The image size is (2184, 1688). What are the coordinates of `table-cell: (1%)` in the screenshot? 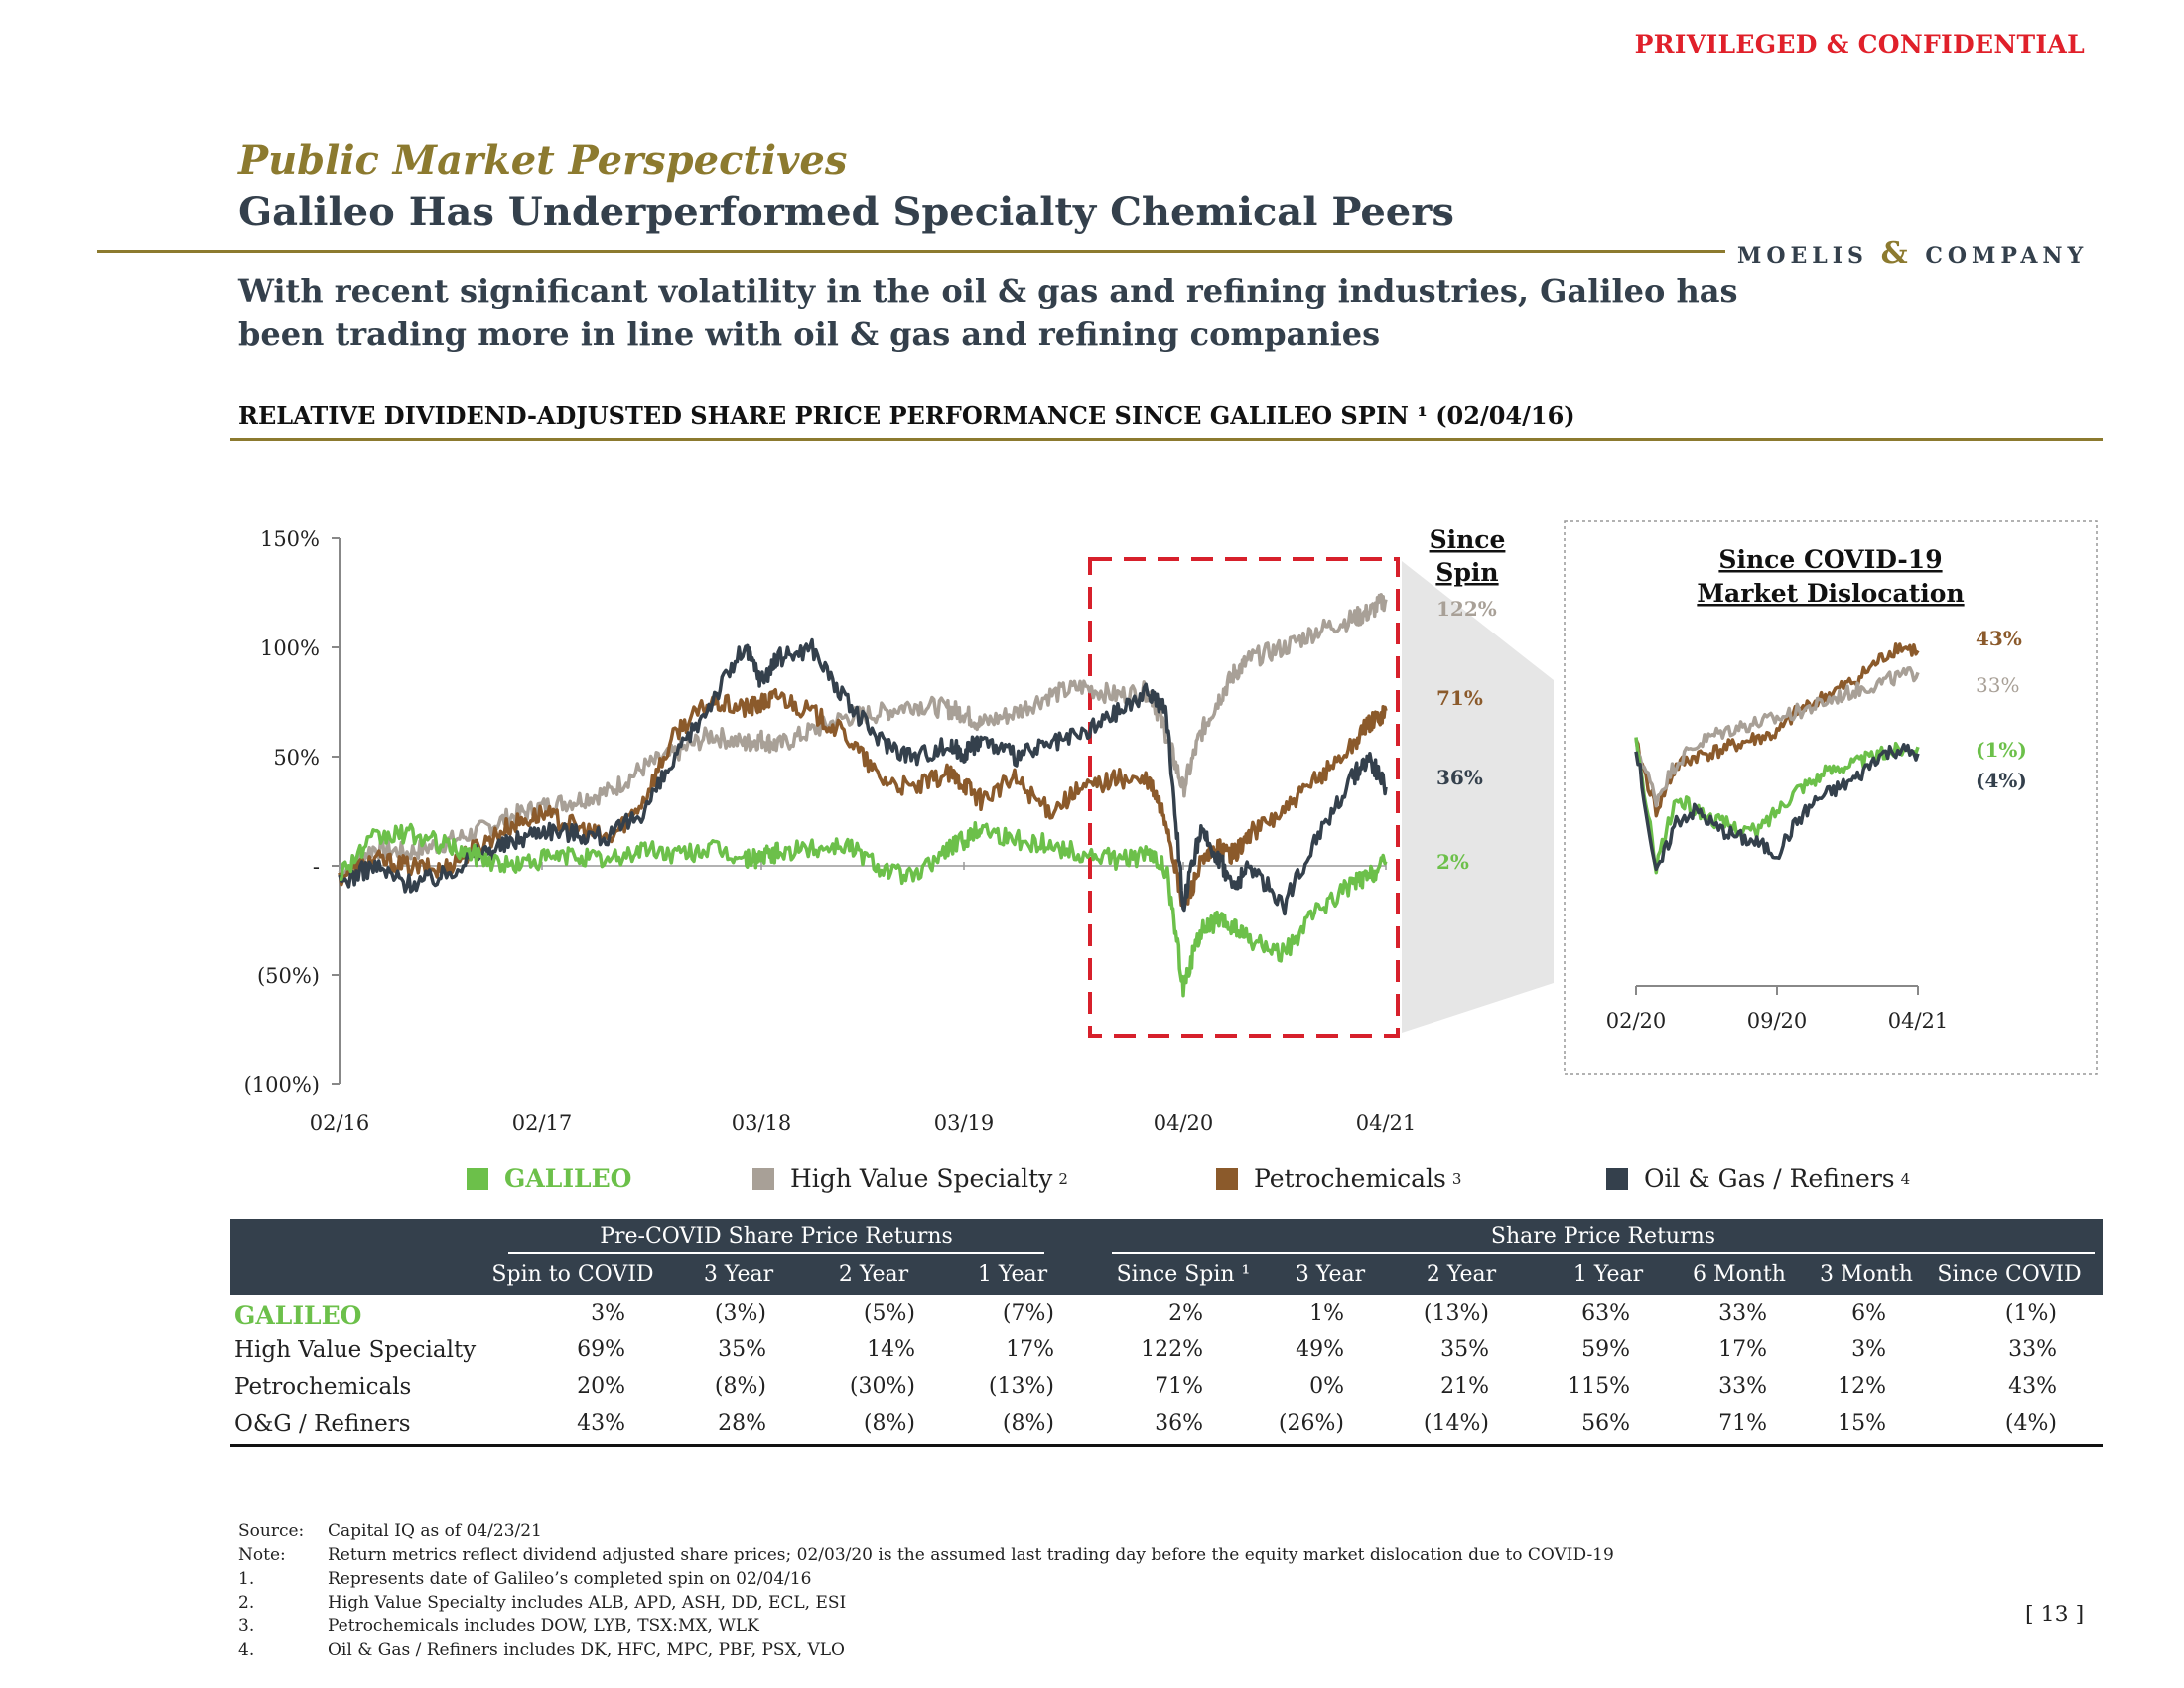 It's located at (2030, 1313).